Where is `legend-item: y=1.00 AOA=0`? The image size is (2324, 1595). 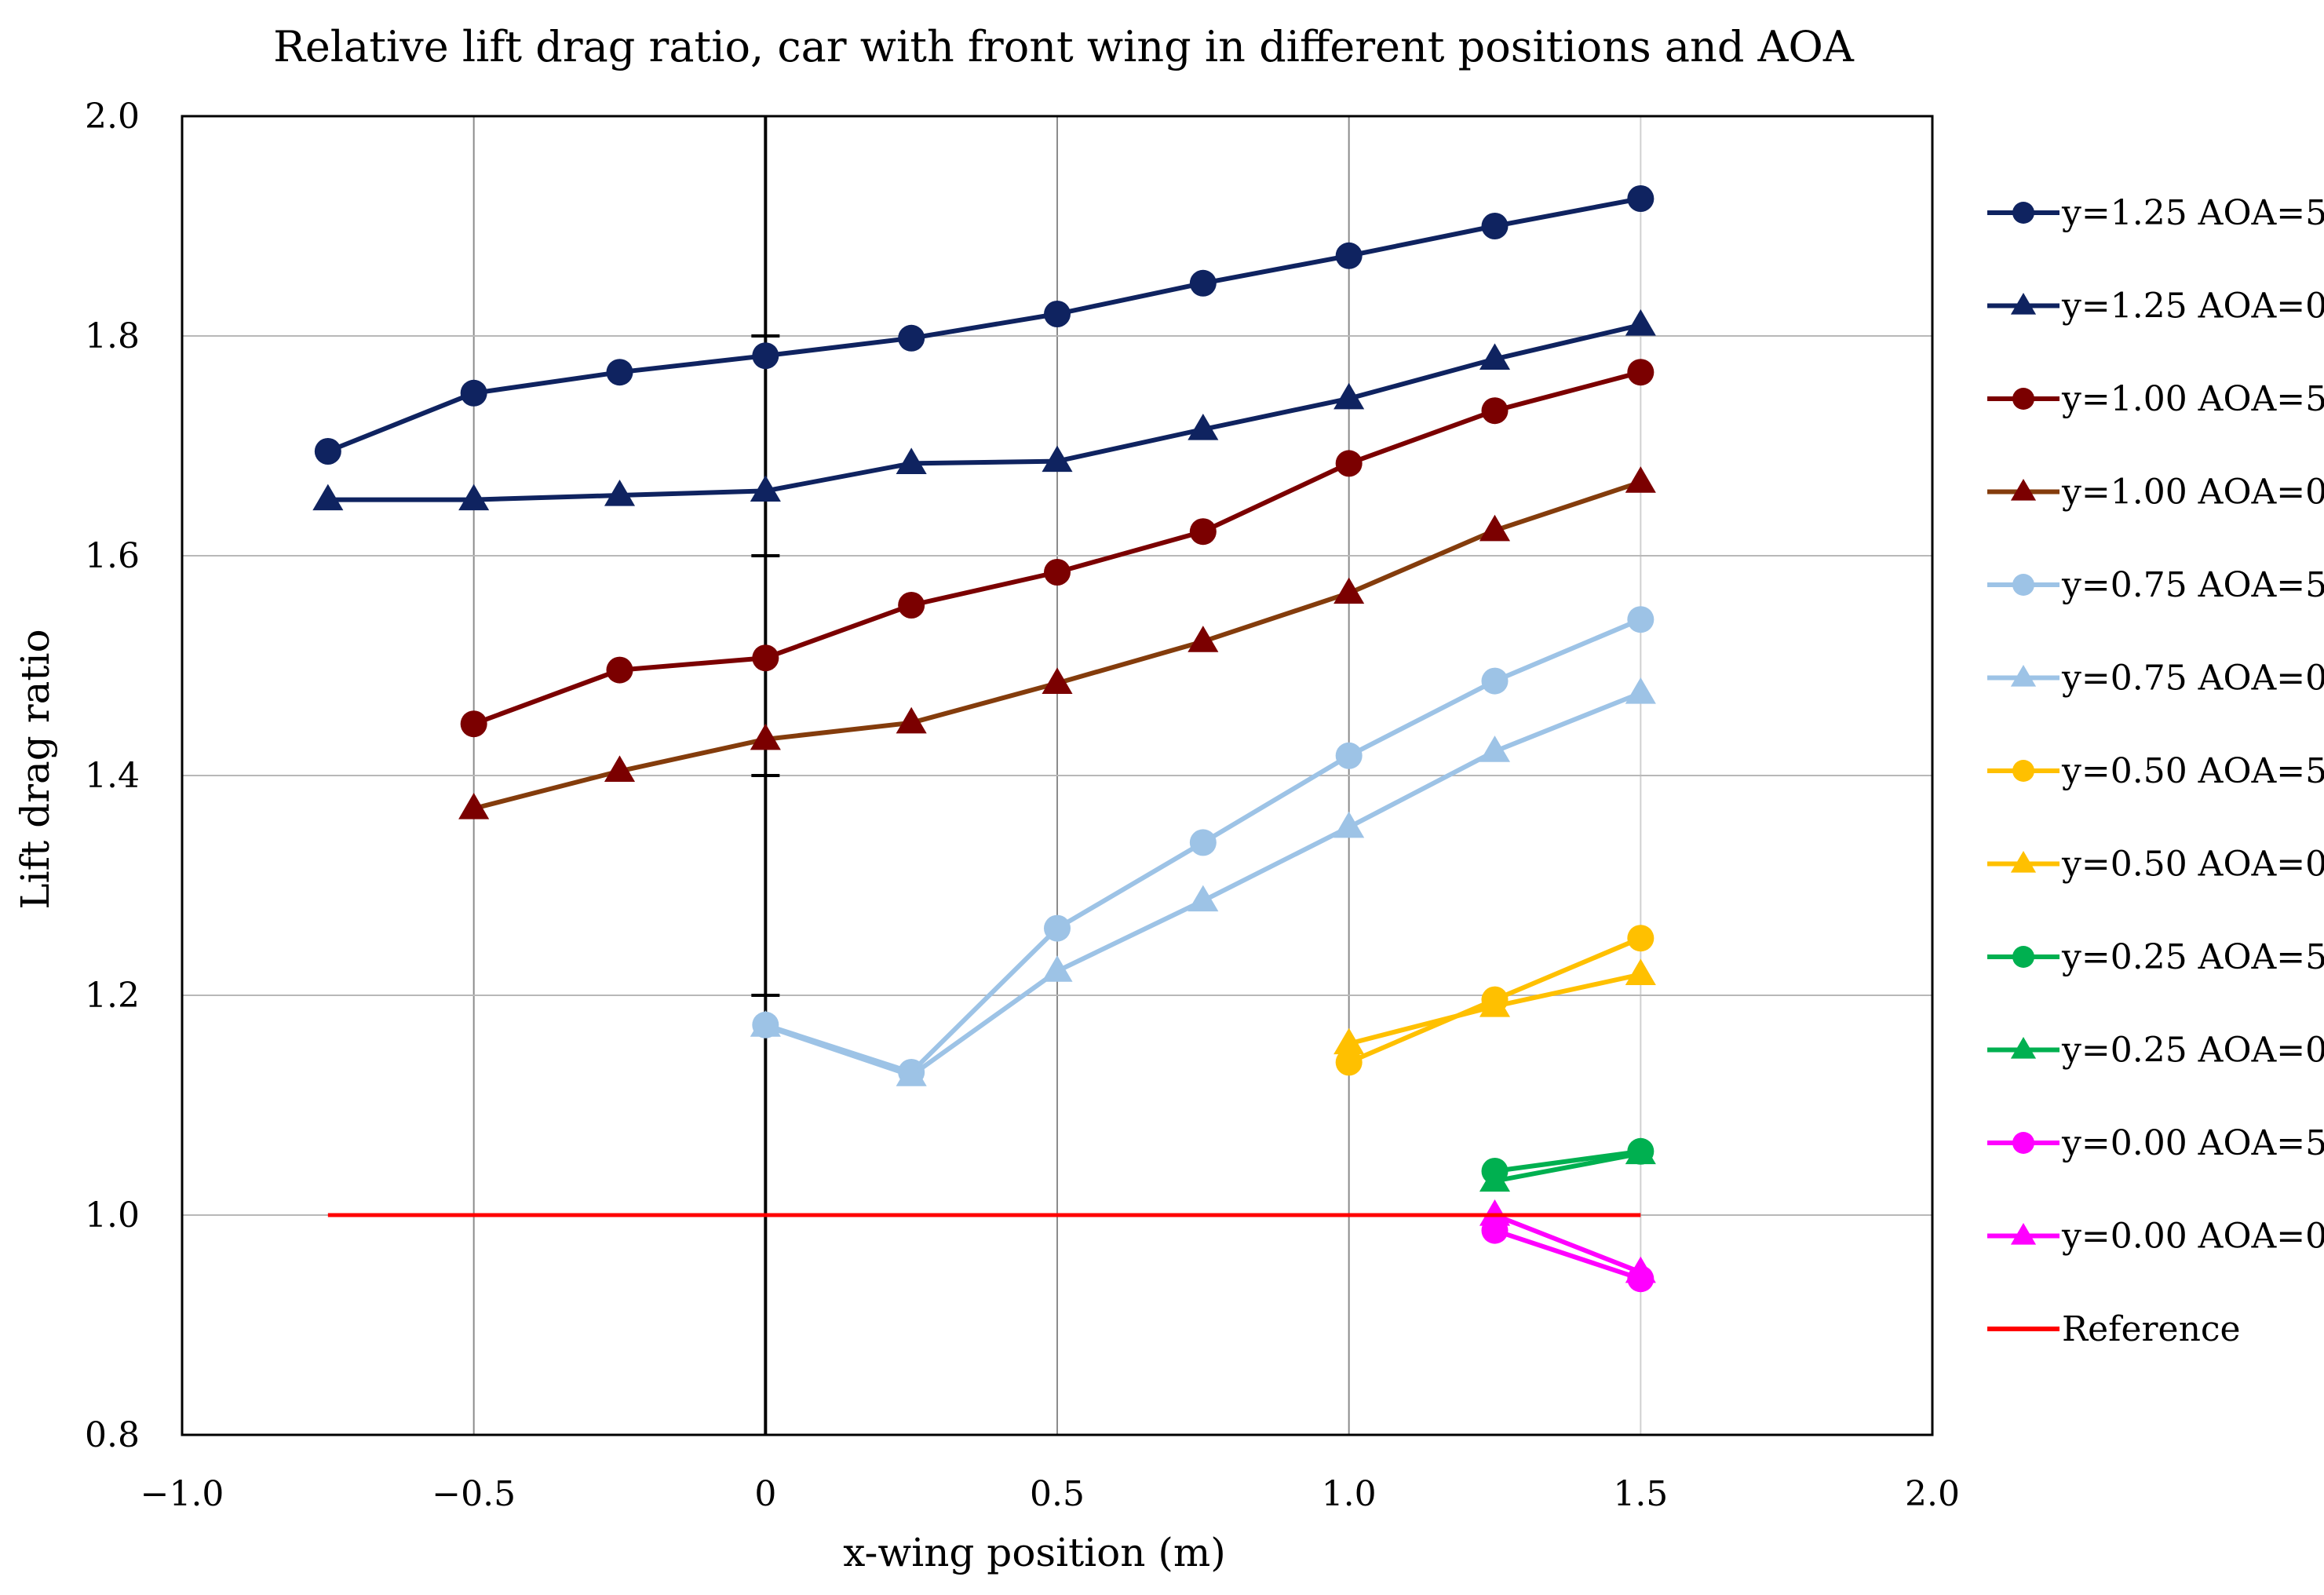
legend-item: y=1.00 AOA=0 is located at coordinates (2155, 493).